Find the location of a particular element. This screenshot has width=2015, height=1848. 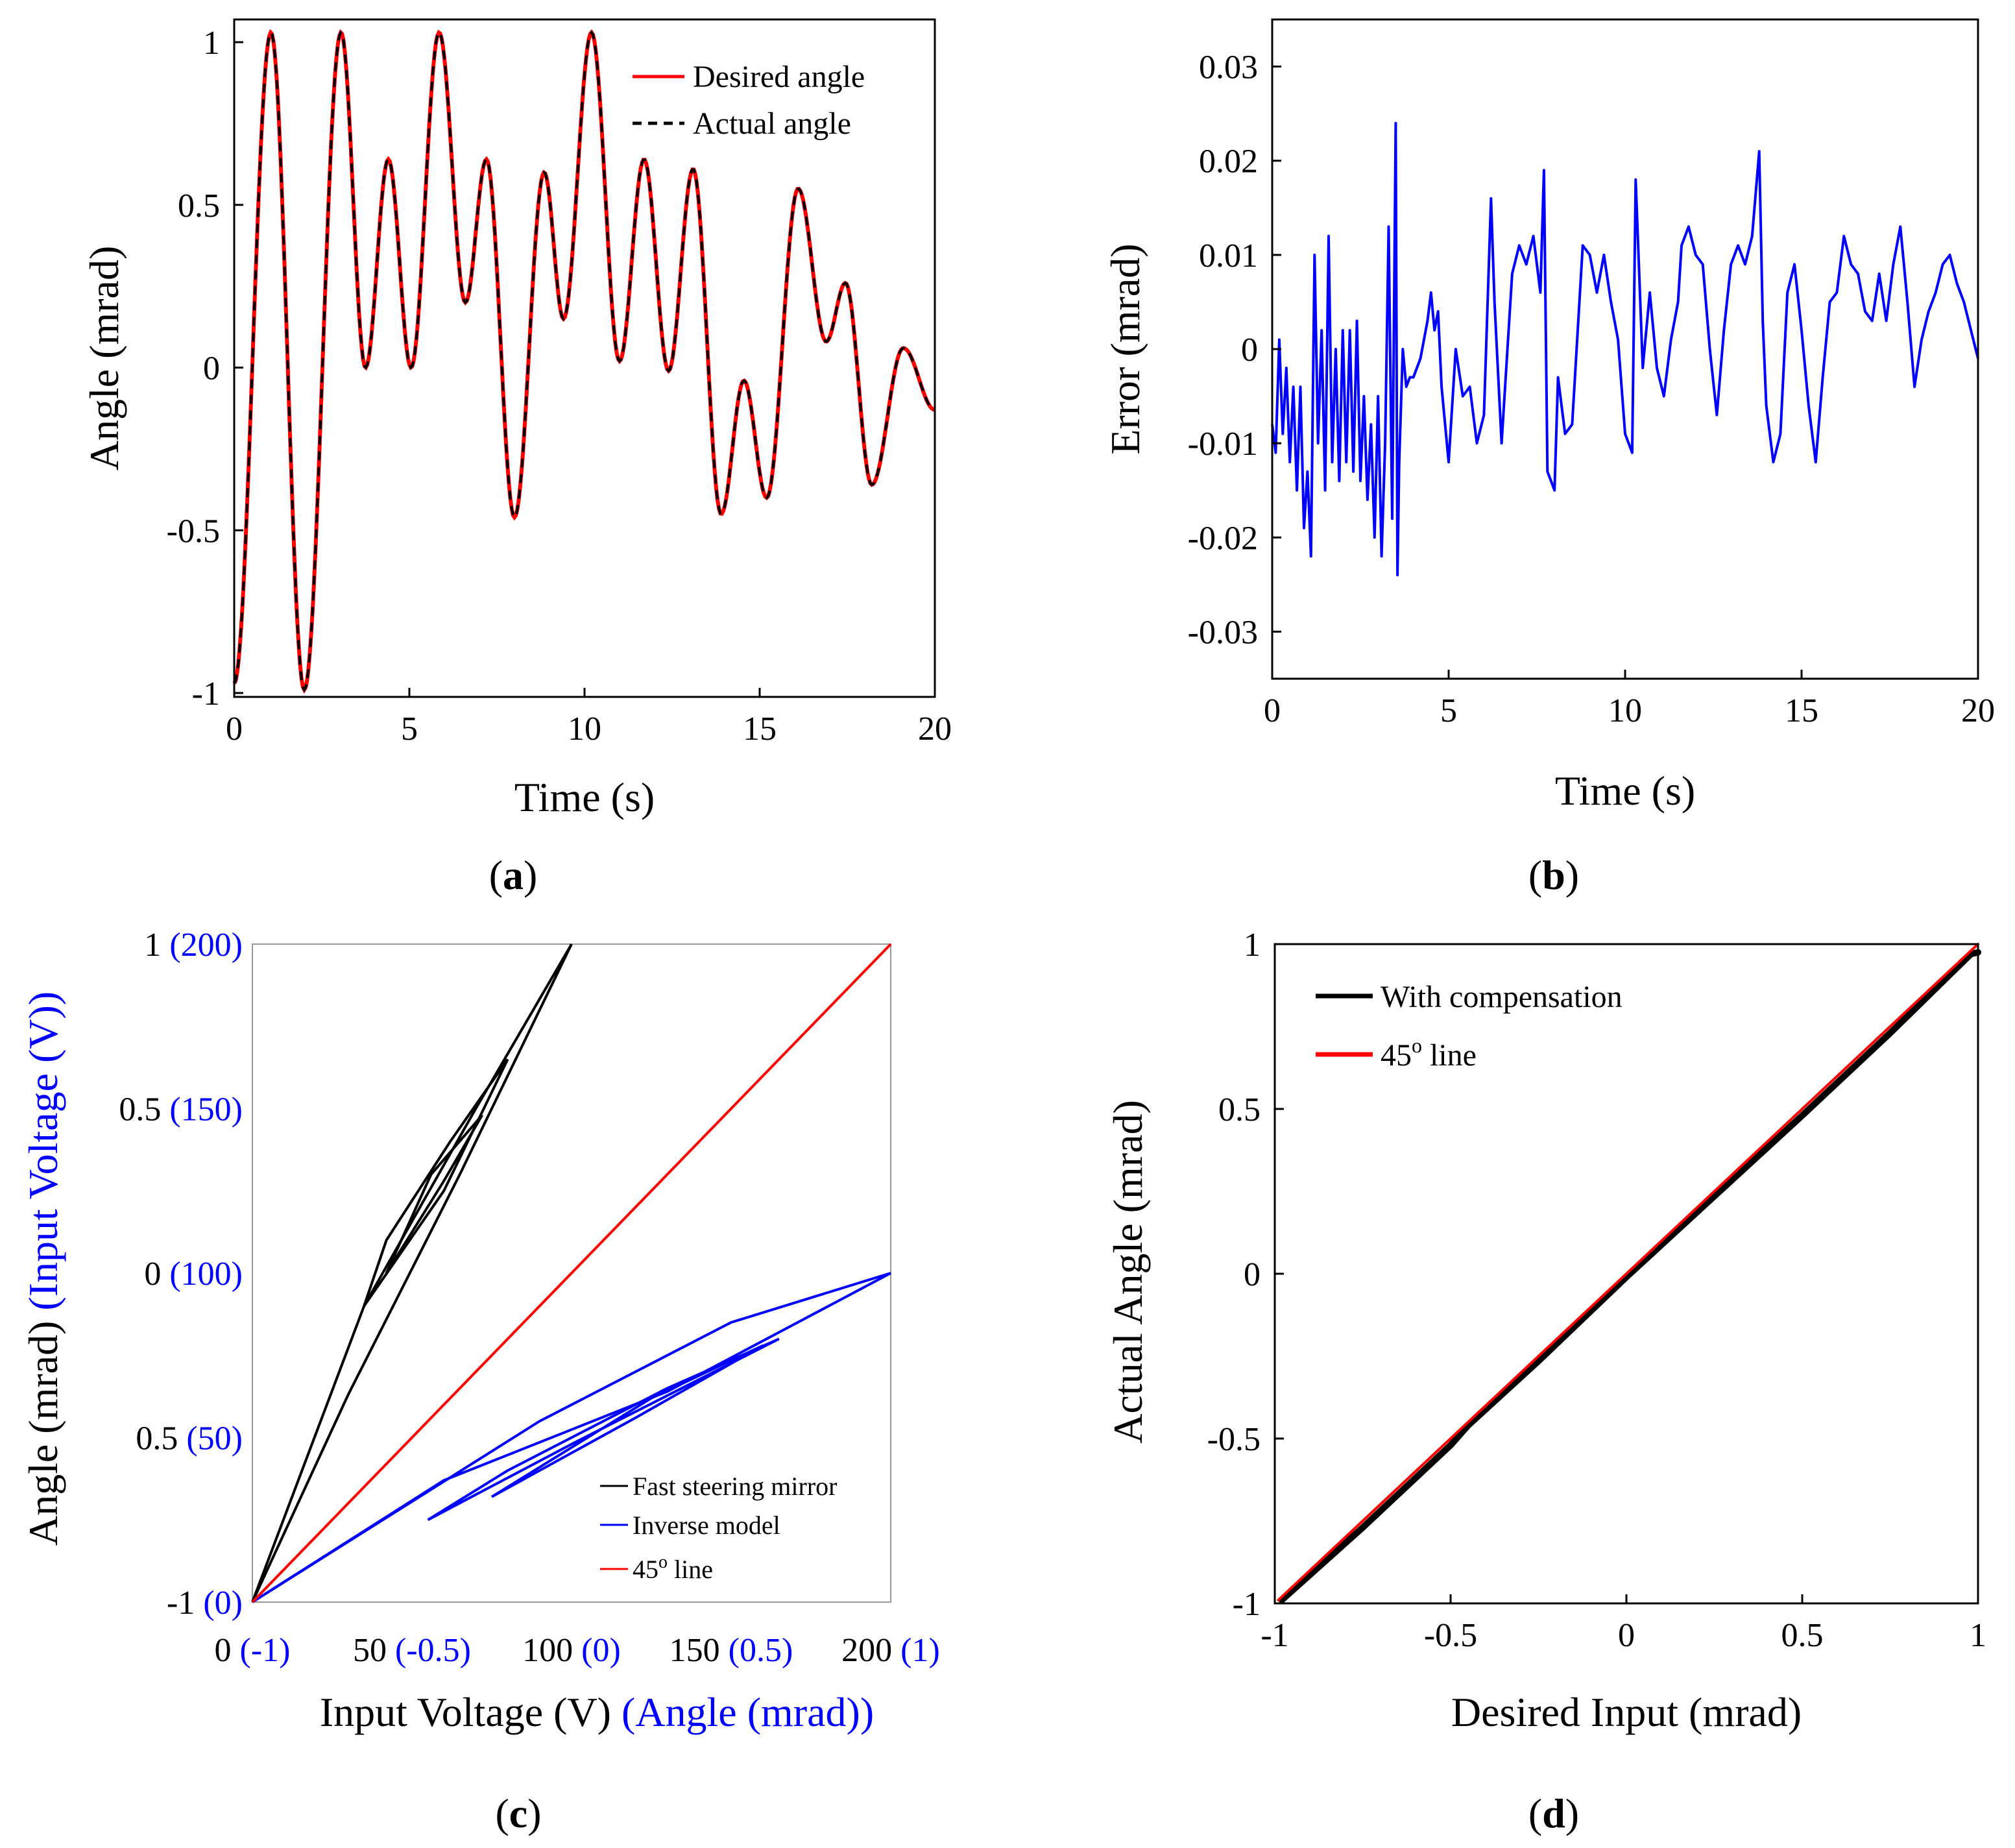

panel-d-ytick-label: 1 is located at coordinates (1253, 945).